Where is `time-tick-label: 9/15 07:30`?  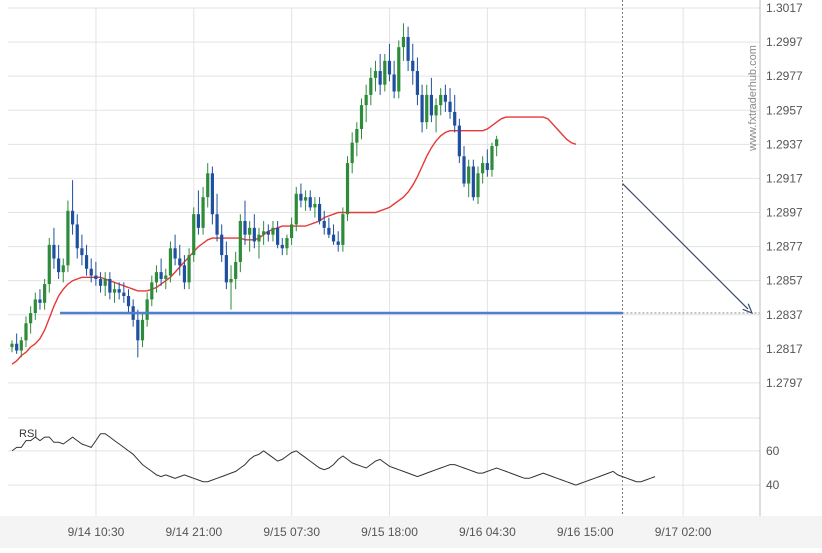
time-tick-label: 9/15 07:30 is located at coordinates (291, 532).